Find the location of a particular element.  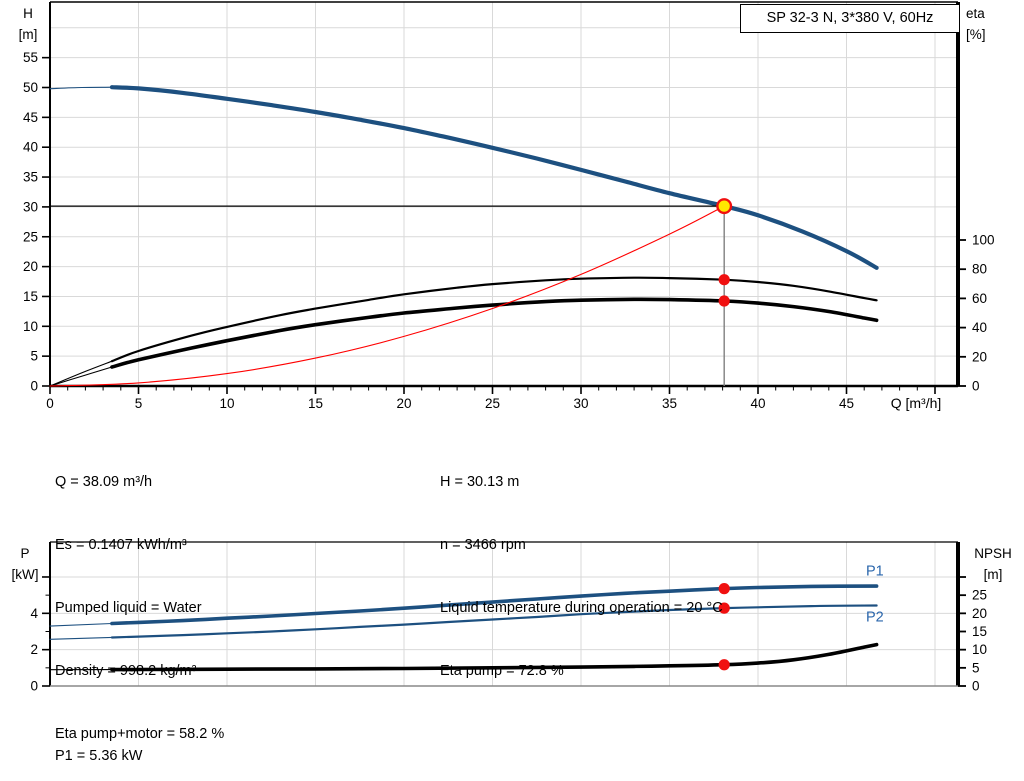

npsh-tick-label: 0 is located at coordinates (976, 686).